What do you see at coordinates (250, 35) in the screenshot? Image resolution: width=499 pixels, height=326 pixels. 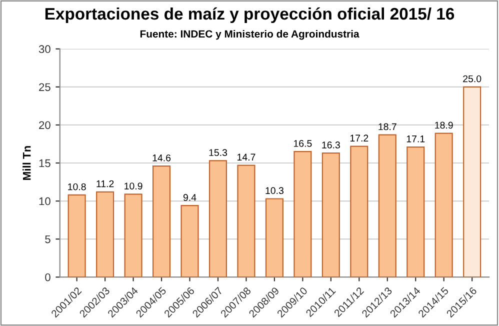 I see `chart-subtitle: Fuente: INDEC y Ministerio de Agroindustria` at bounding box center [250, 35].